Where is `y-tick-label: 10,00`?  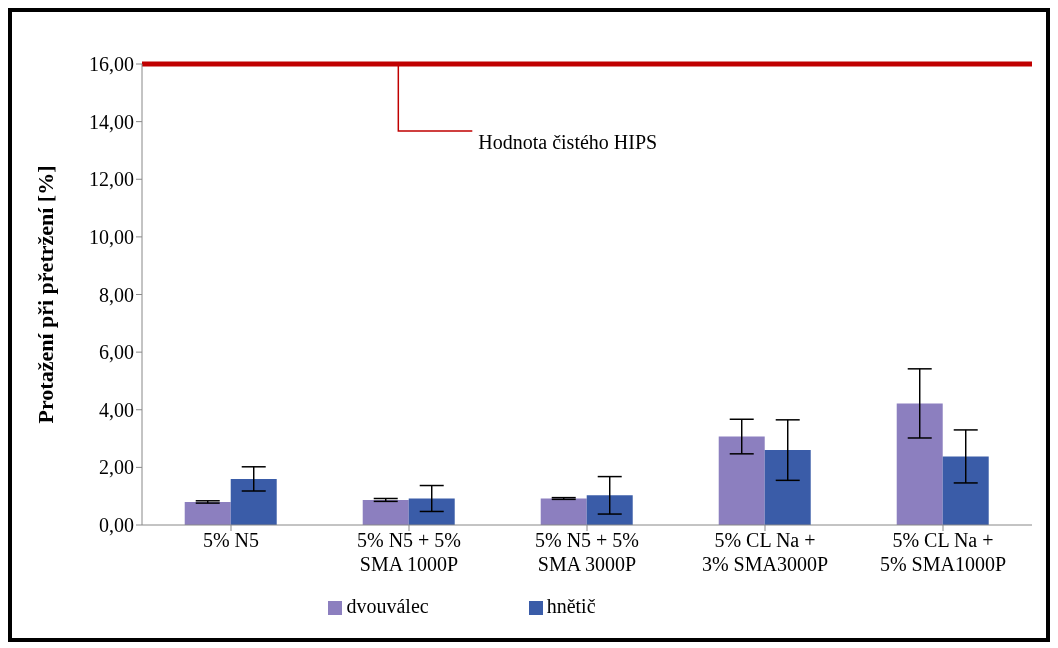
y-tick-label: 10,00 is located at coordinates (111, 236).